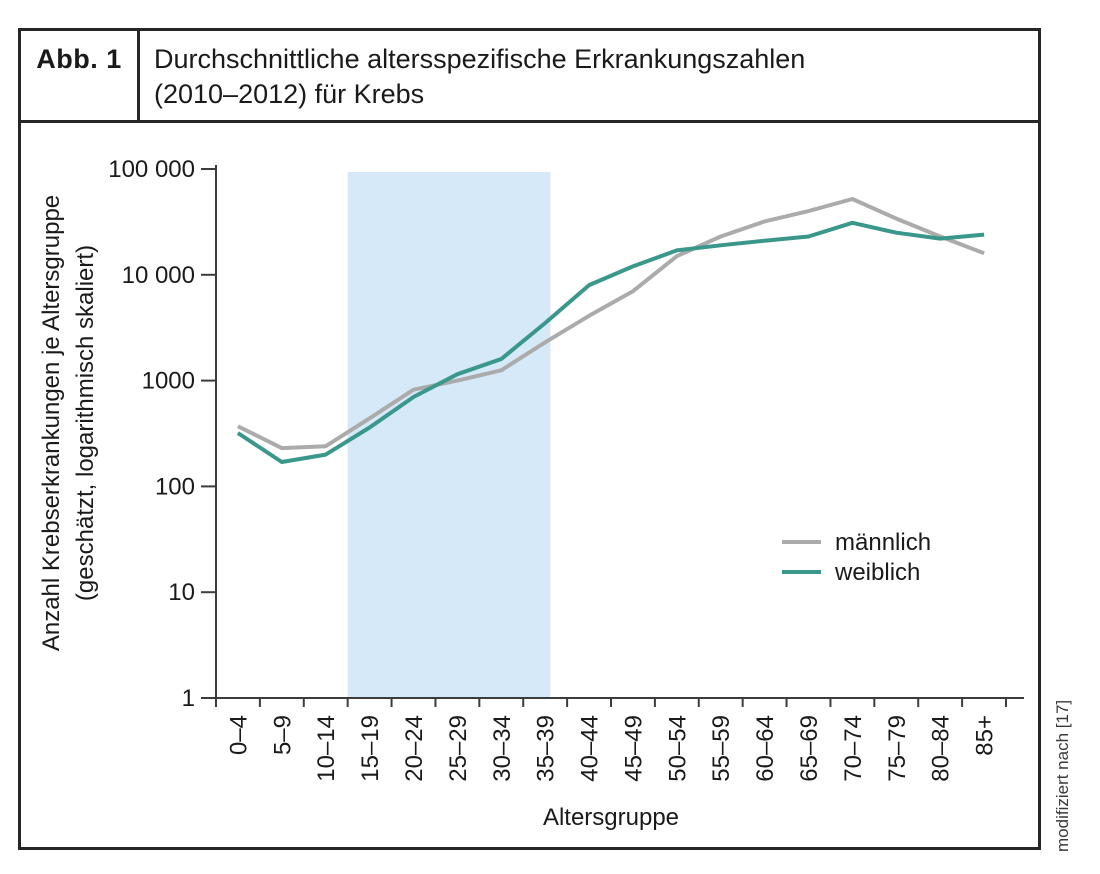 The height and width of the screenshot is (874, 1100). I want to click on y-tick-label: 1000, so click(168, 381).